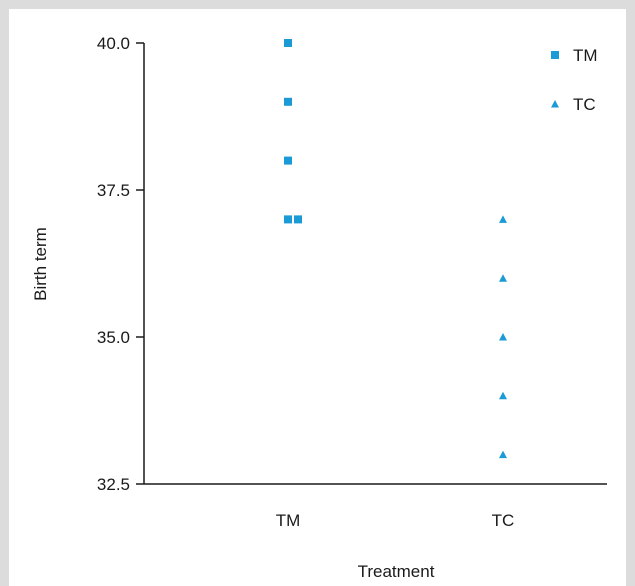  Describe the element at coordinates (585, 55) in the screenshot. I see `legend-label-tm: TM` at that location.